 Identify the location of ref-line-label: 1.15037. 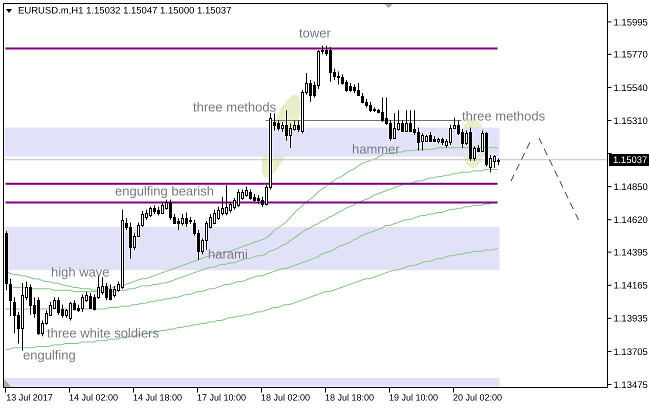
(630, 160).